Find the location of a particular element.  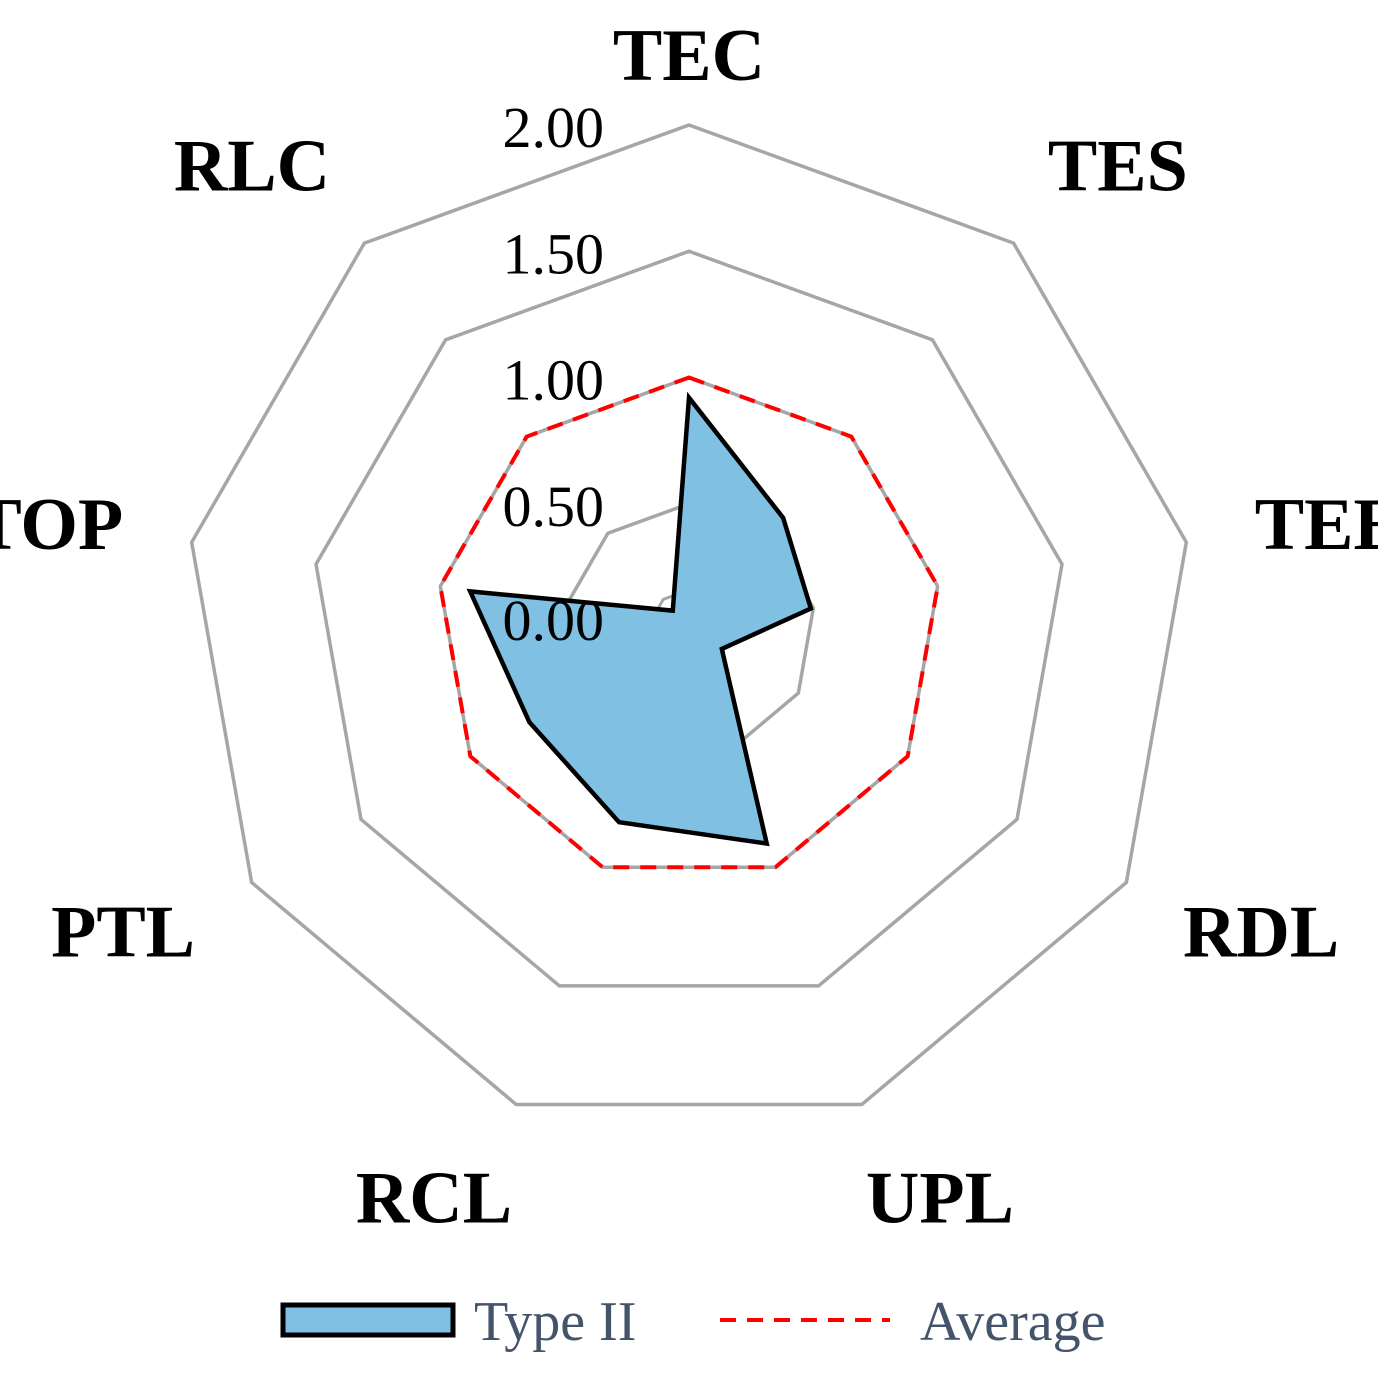

axis-label-top: TOP is located at coordinates (61, 525).